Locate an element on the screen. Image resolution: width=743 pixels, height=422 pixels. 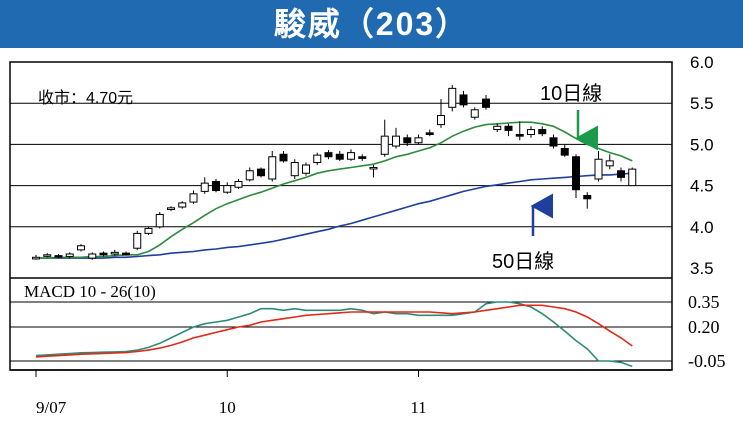
axis-ticks is located at coordinates (227, 373).